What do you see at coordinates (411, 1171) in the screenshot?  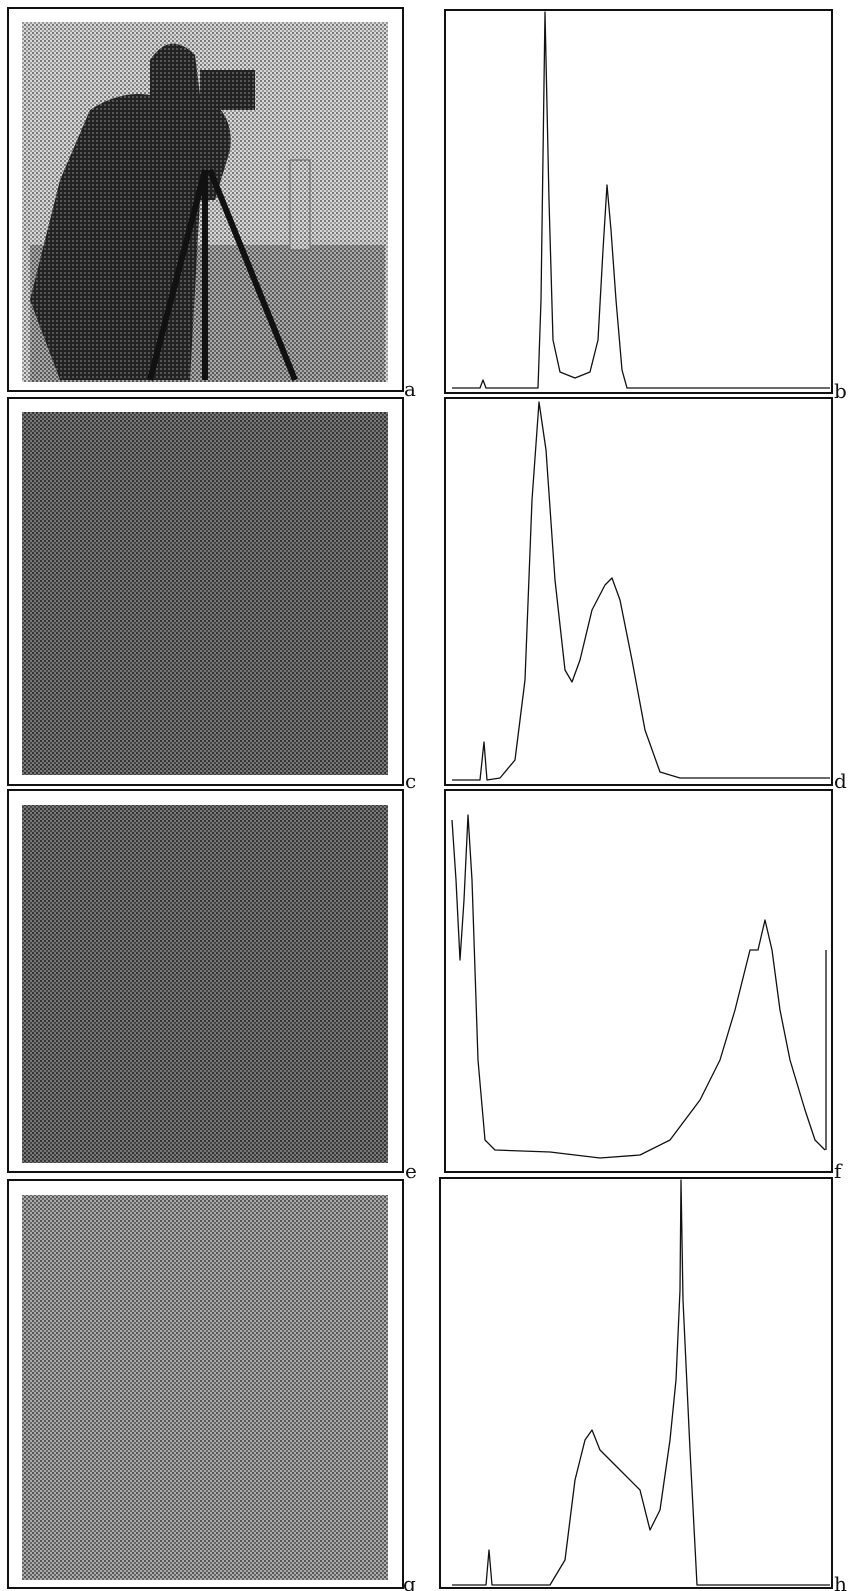 I see `panel-label: e` at bounding box center [411, 1171].